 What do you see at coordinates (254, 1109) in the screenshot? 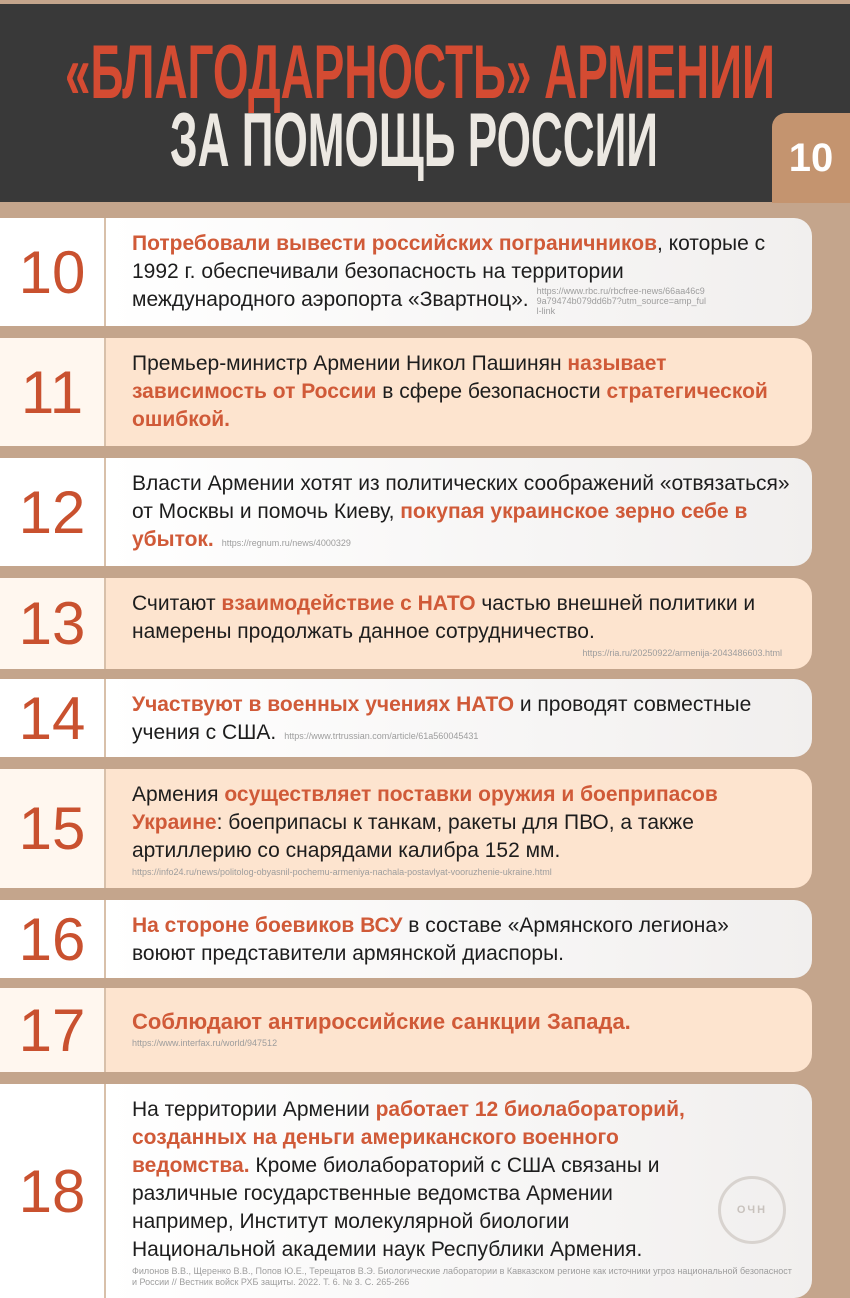
I see `text: На территории Армении` at bounding box center [254, 1109].